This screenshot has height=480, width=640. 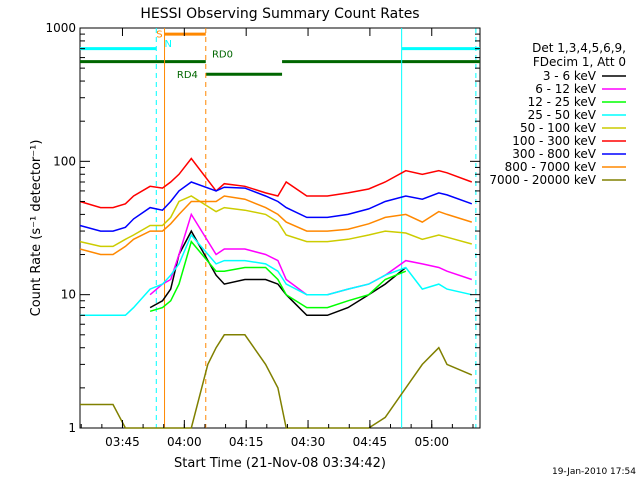 What do you see at coordinates (579, 48) in the screenshot?
I see `legend-header-1: Det 1,3,4,5,6,9,` at bounding box center [579, 48].